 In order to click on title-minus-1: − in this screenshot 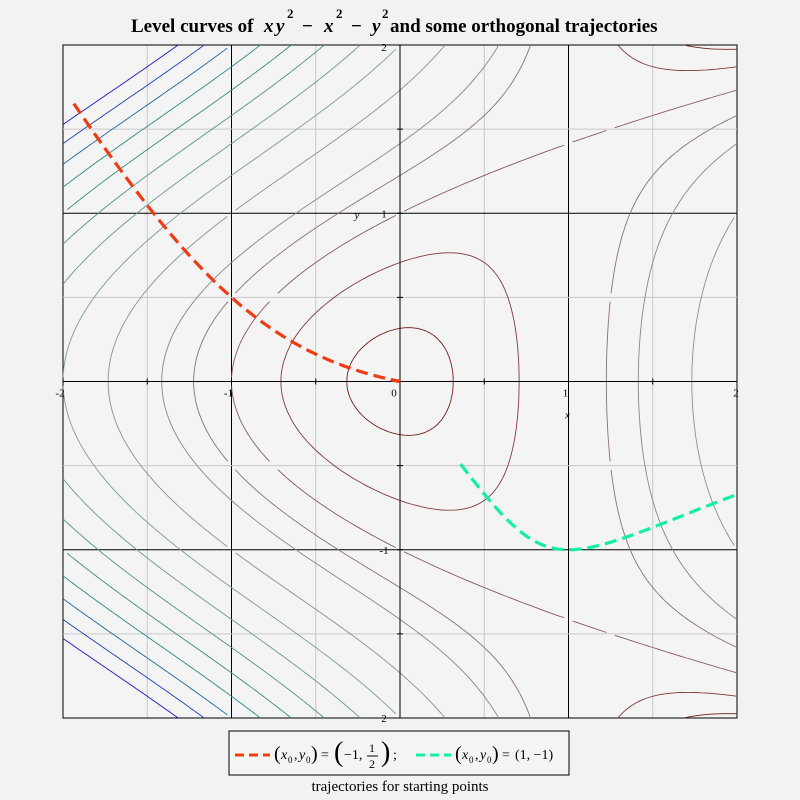, I will do `click(307, 26)`.